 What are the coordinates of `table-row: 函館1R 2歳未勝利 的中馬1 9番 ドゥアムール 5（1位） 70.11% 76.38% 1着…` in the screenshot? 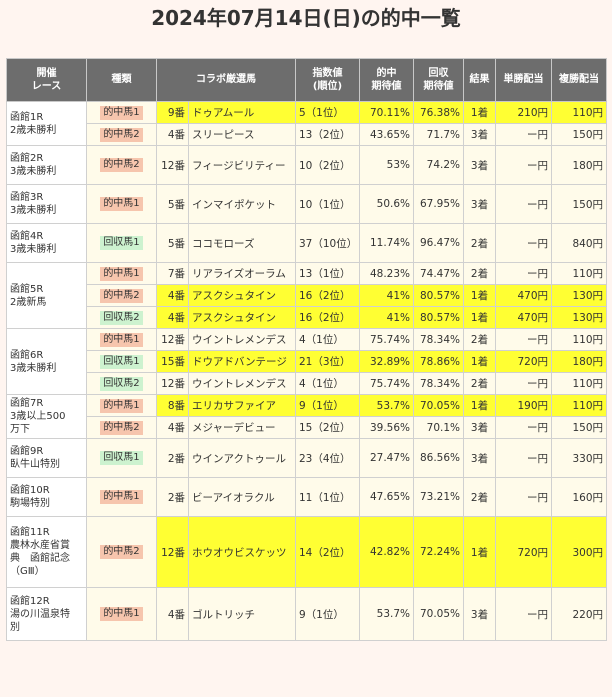 It's located at (306, 123).